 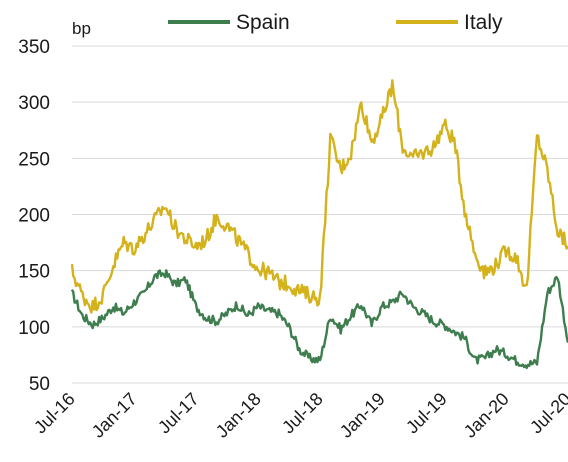 I want to click on legend-label-spain: Spain, so click(x=263, y=22).